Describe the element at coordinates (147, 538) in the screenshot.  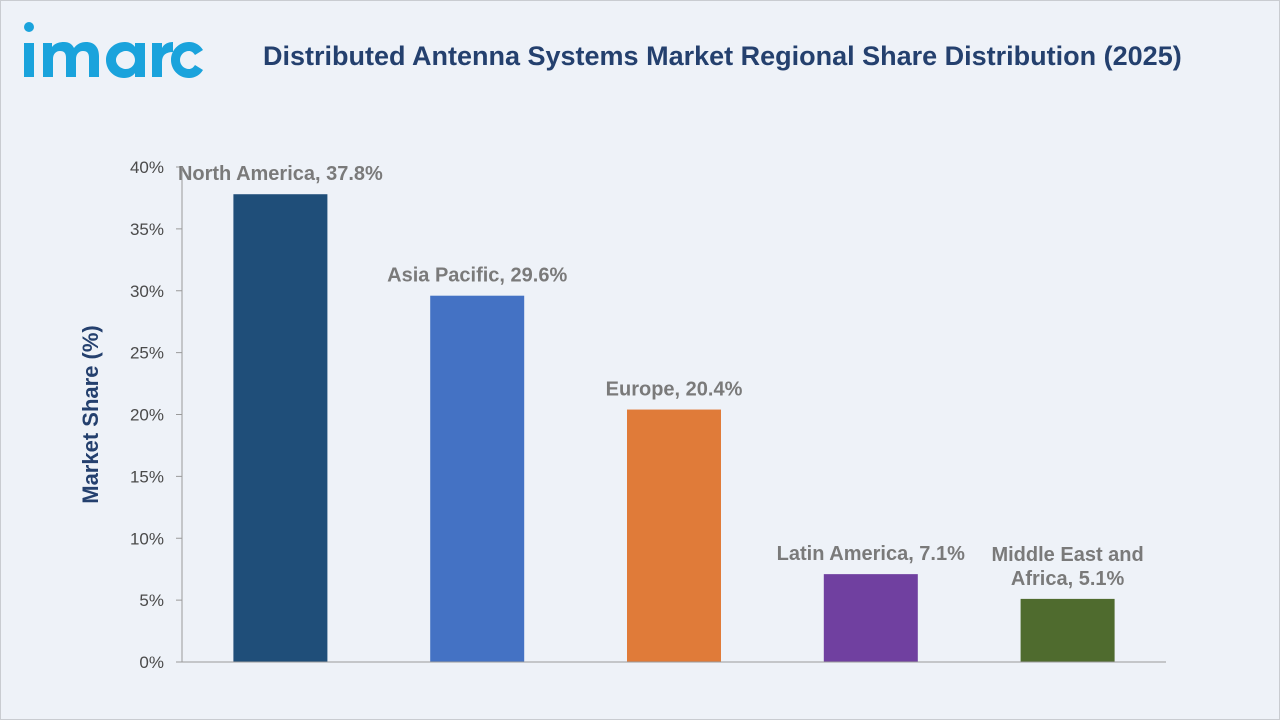
I see `y-tick-label: 10%` at that location.